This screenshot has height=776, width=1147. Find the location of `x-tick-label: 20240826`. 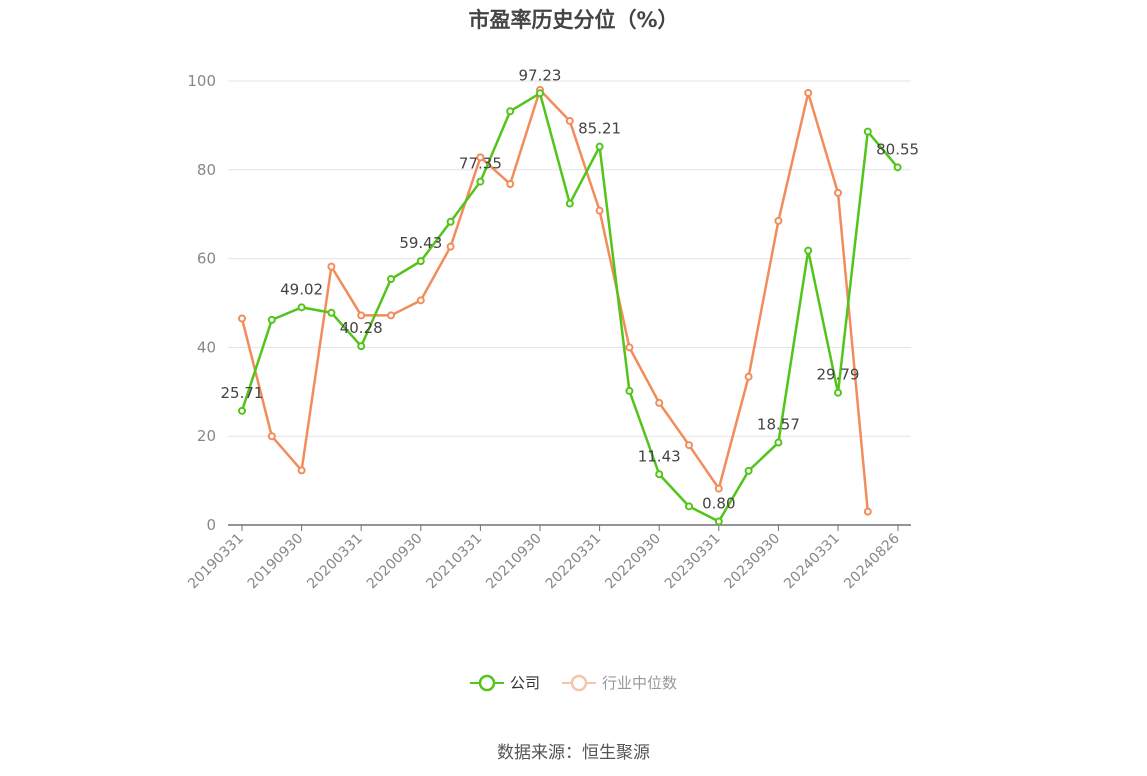

x-tick-label: 20240826 is located at coordinates (872, 561).